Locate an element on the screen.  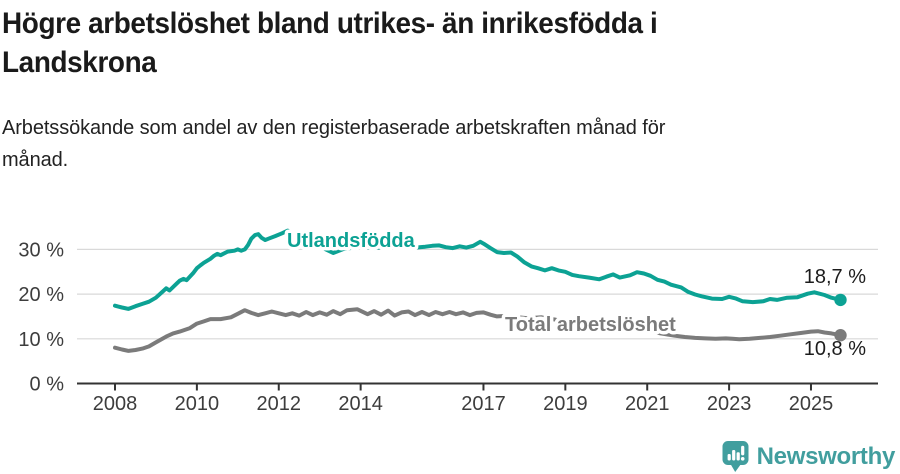
x-tick-label: 2008 is located at coordinates (115, 404).